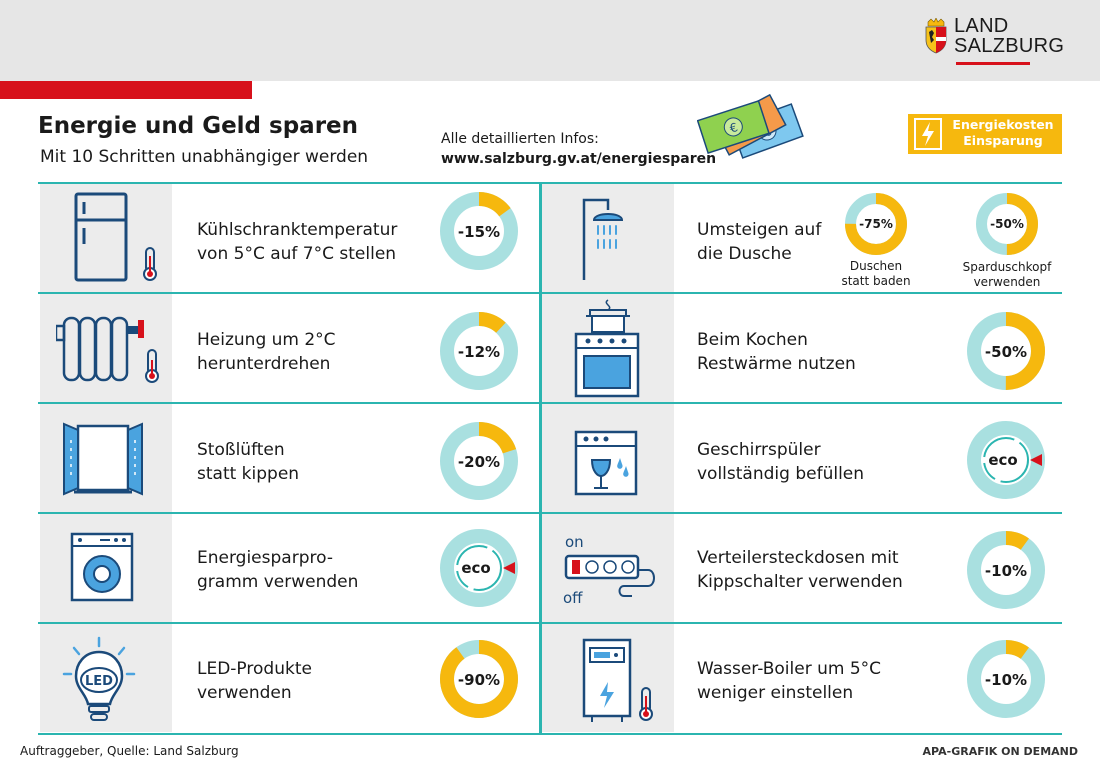 This screenshot has width=1100, height=770. I want to click on tip-label: Heizung um 2°C herunterdrehen, so click(266, 352).